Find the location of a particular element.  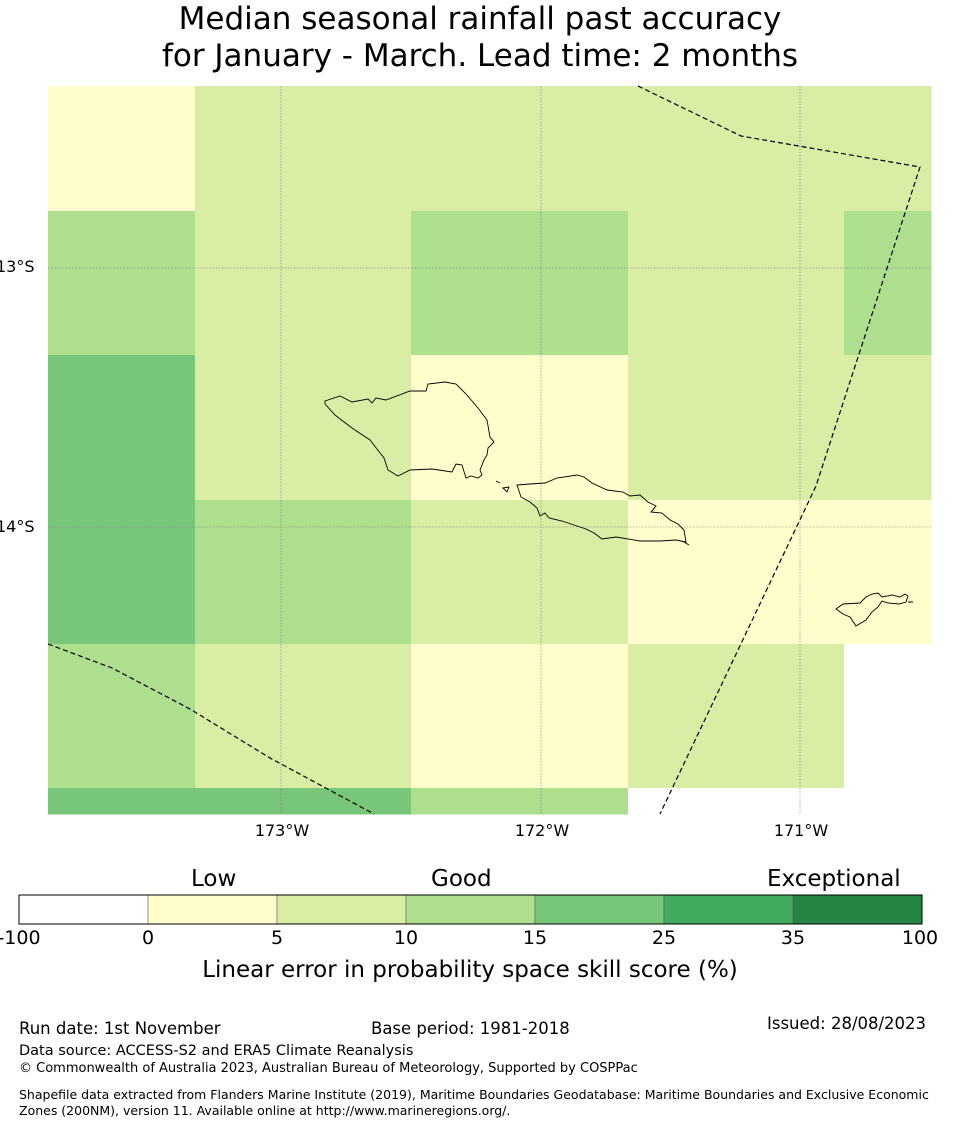

tutuila-island is located at coordinates (874, 609).